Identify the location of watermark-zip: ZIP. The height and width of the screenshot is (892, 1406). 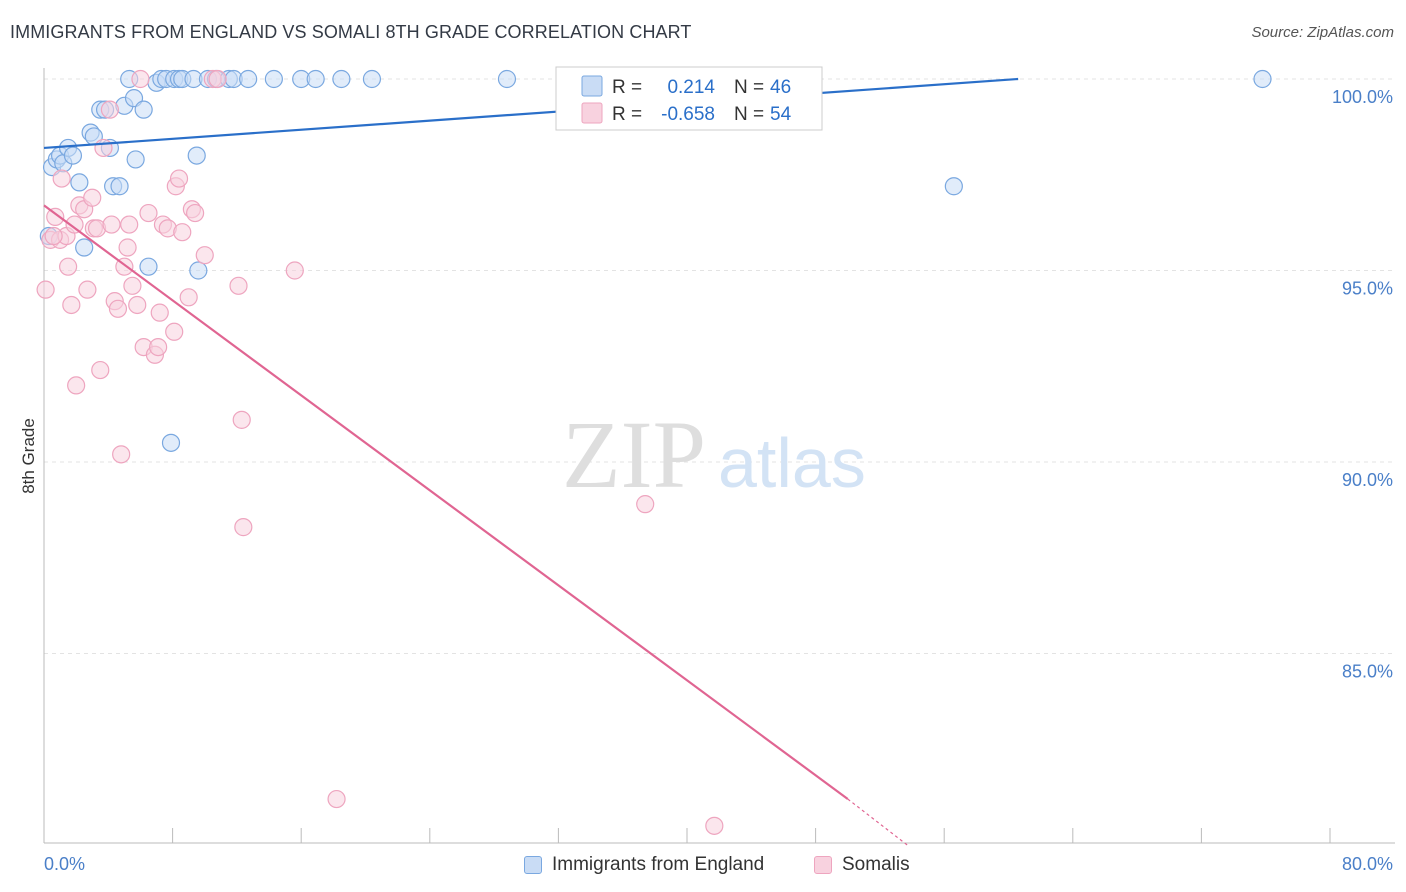
(634, 454).